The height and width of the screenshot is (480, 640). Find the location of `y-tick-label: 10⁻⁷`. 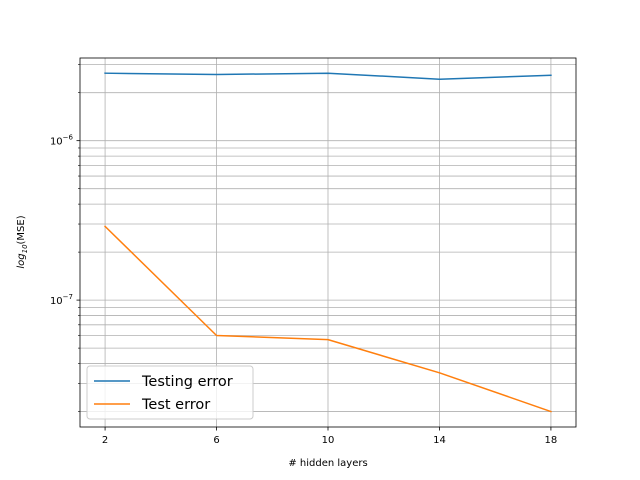

y-tick-label: 10⁻⁷ is located at coordinates (61, 300).